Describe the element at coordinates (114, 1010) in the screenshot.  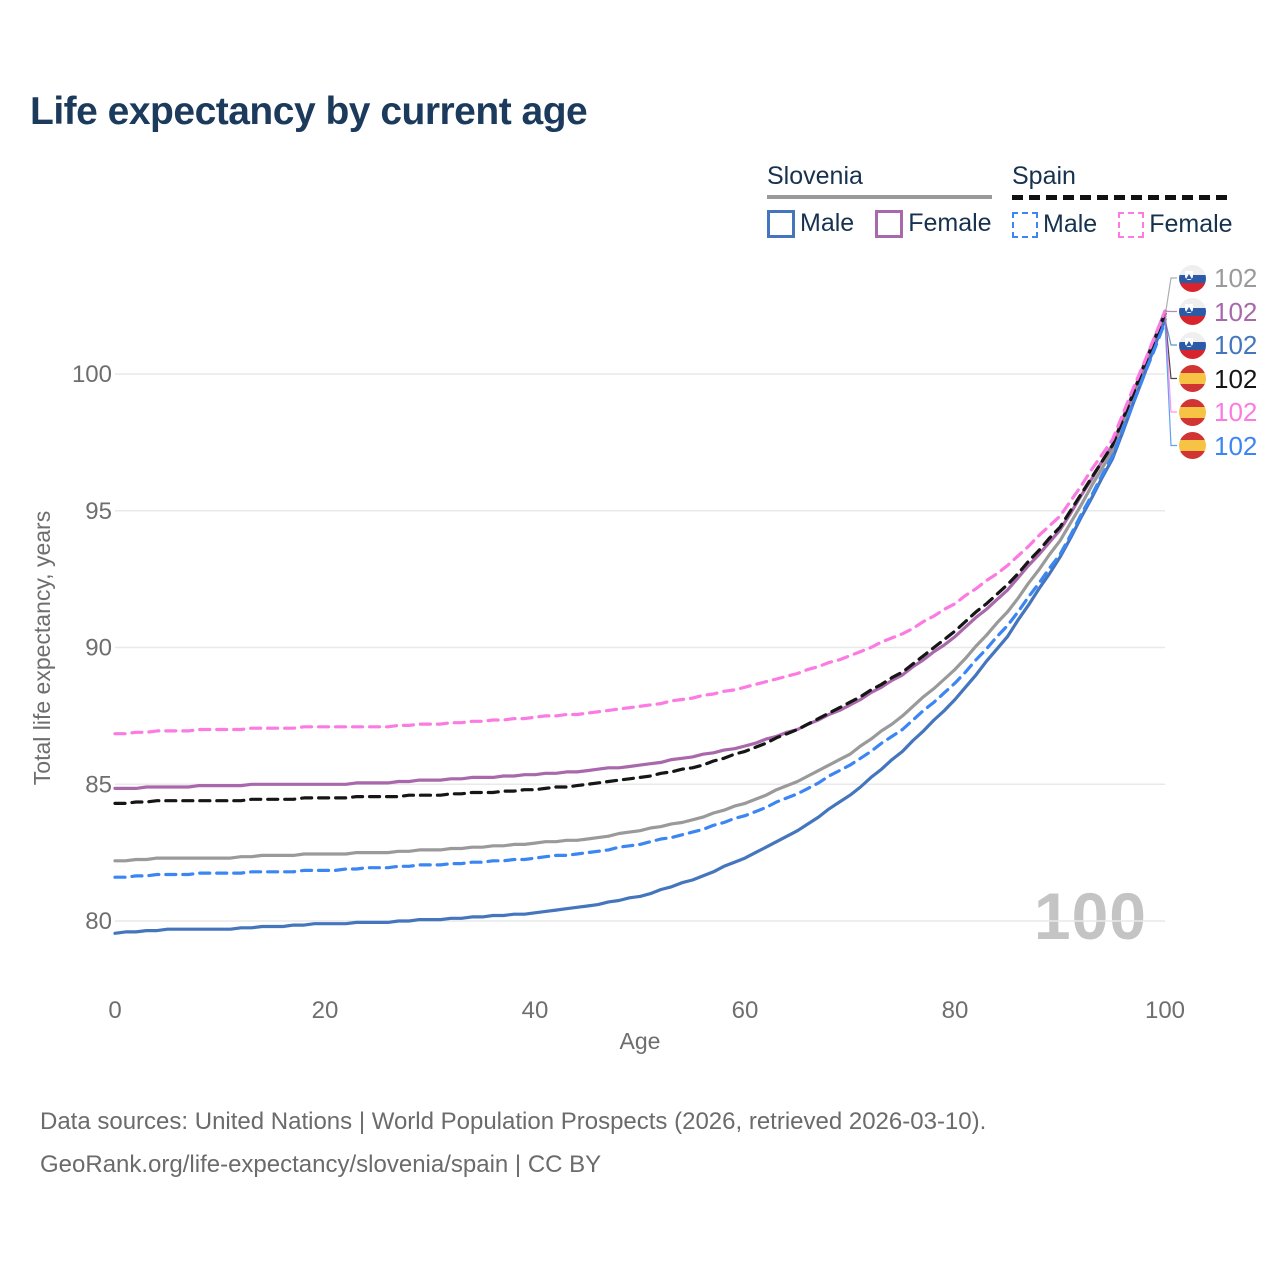
I see `x-tick-0: 0` at that location.